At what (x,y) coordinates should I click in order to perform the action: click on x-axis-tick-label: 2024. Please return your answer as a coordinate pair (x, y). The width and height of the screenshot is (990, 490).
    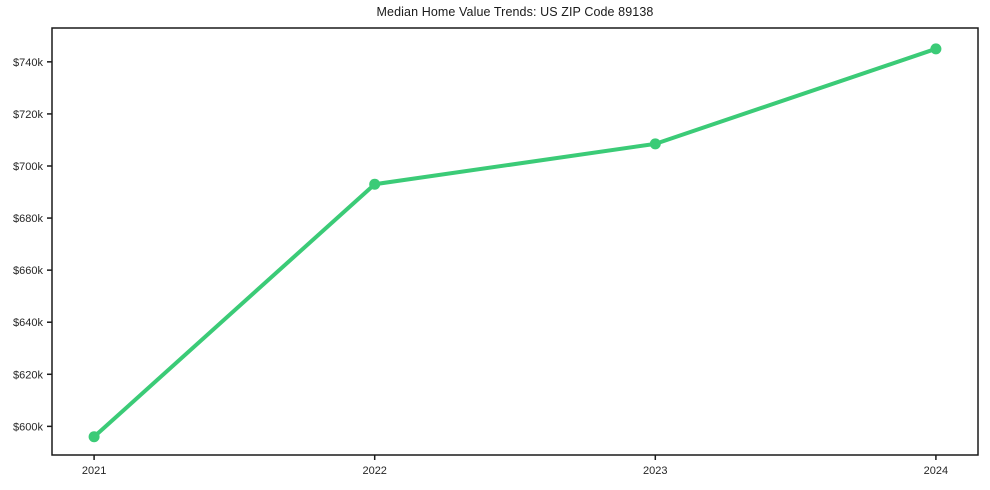
    Looking at the image, I should click on (936, 471).